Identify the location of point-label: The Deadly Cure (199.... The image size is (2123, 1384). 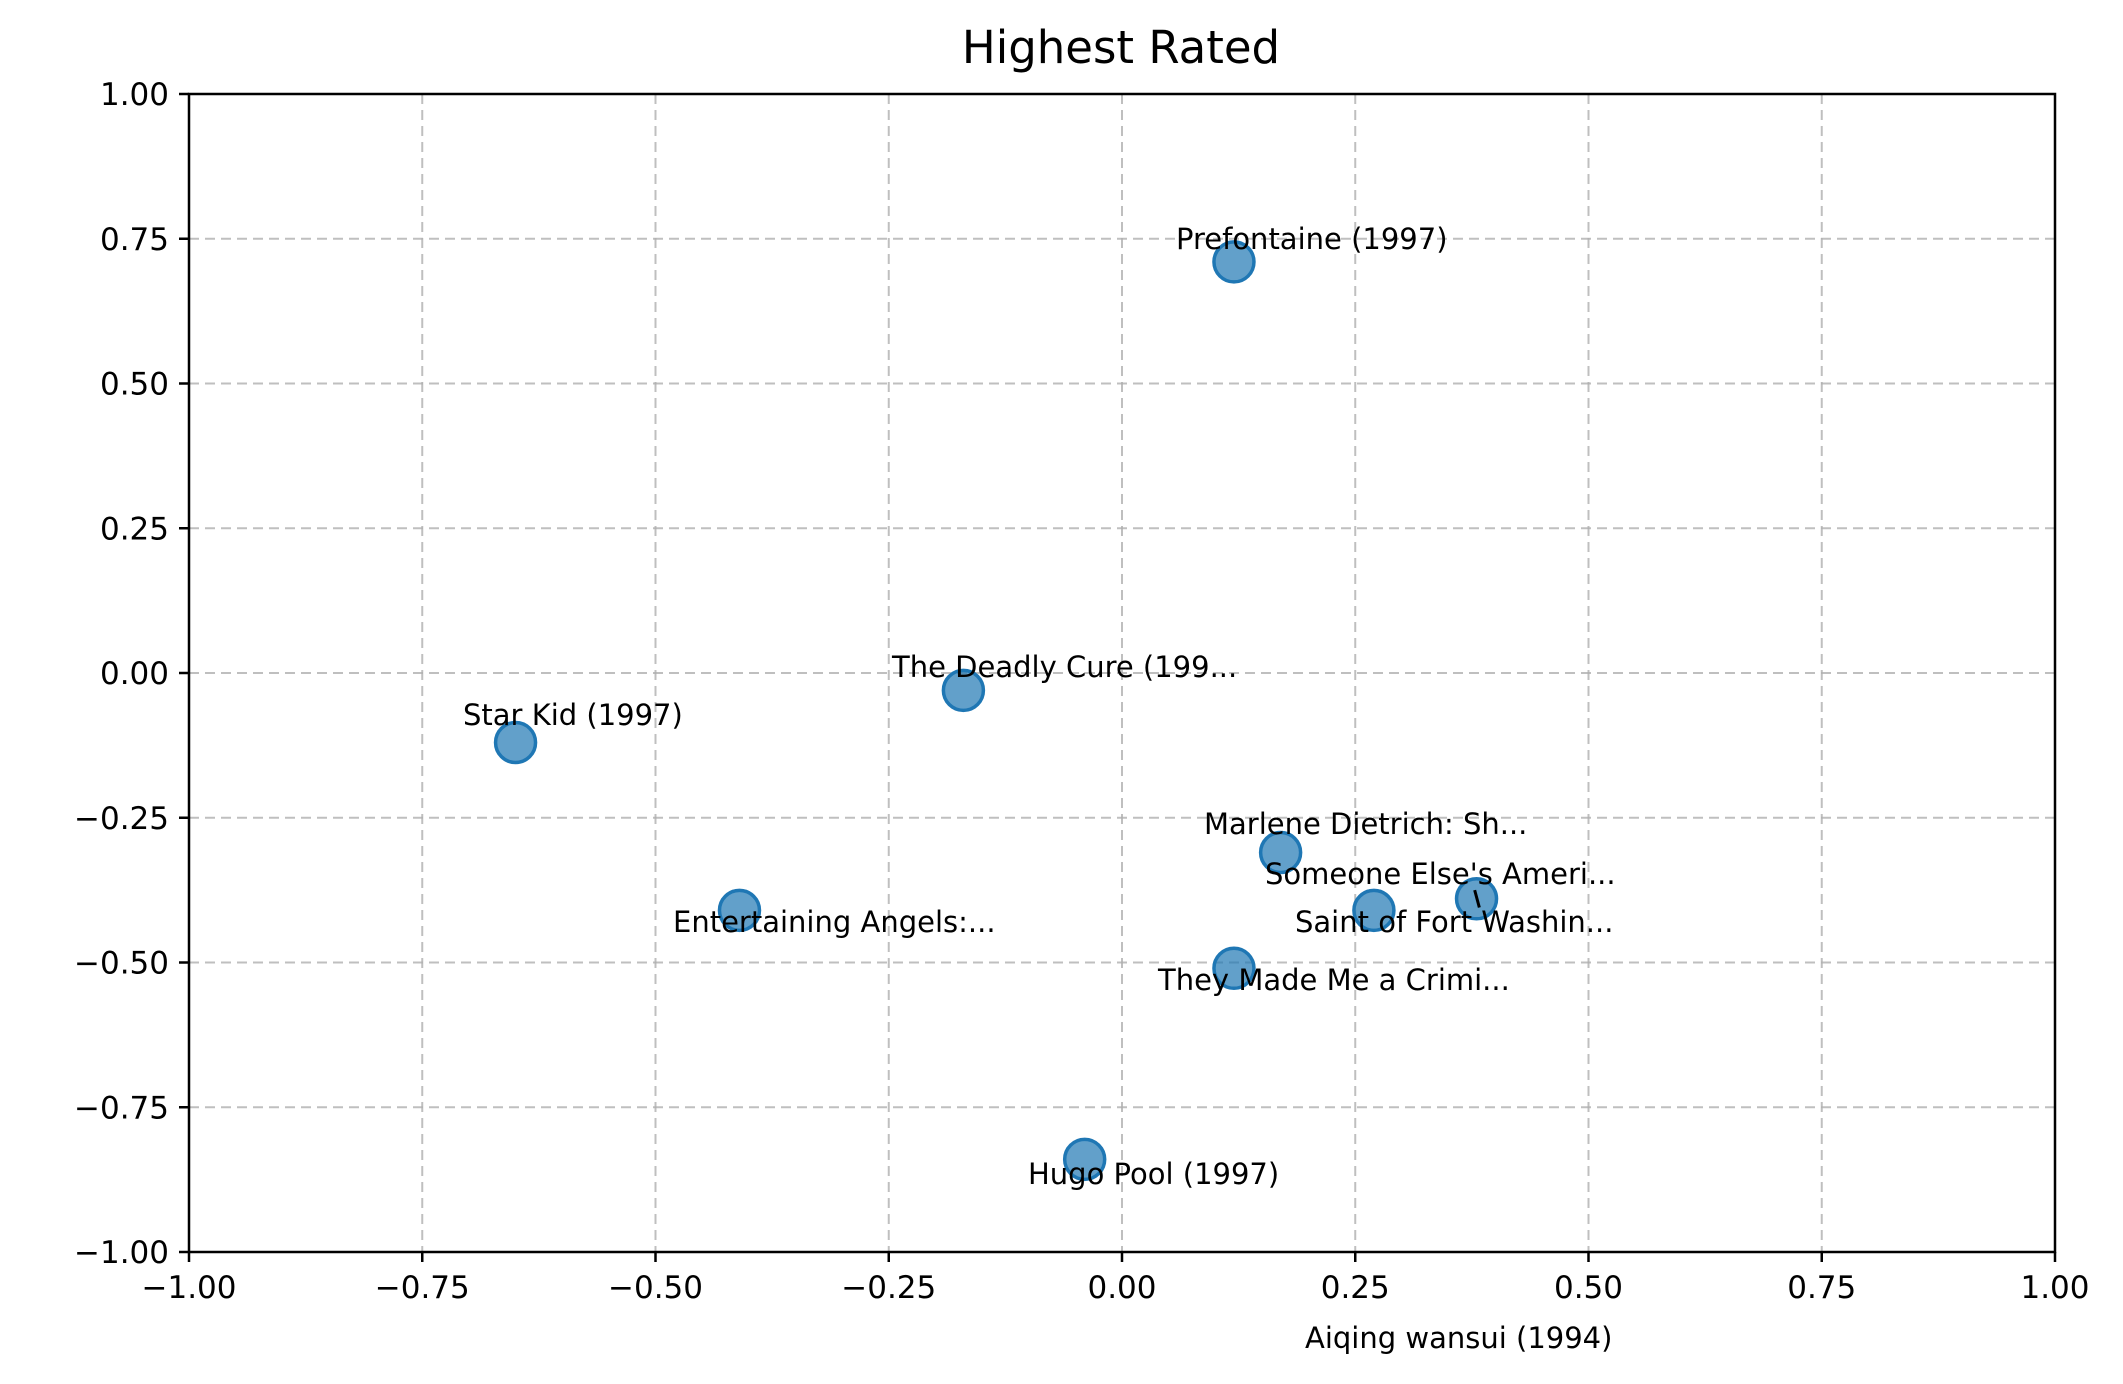
(1064, 667).